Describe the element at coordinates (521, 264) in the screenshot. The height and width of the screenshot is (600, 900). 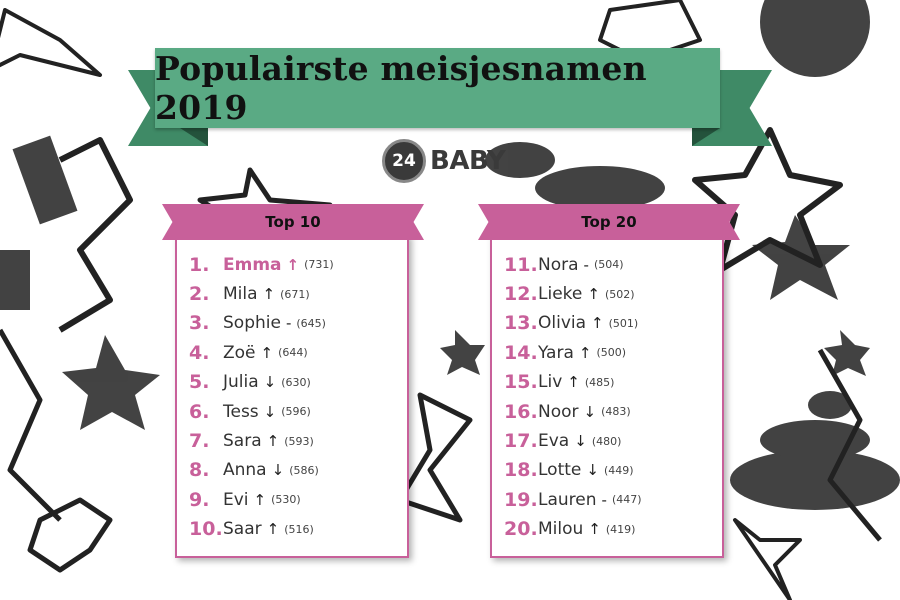
I see `rank-number: 11.` at that location.